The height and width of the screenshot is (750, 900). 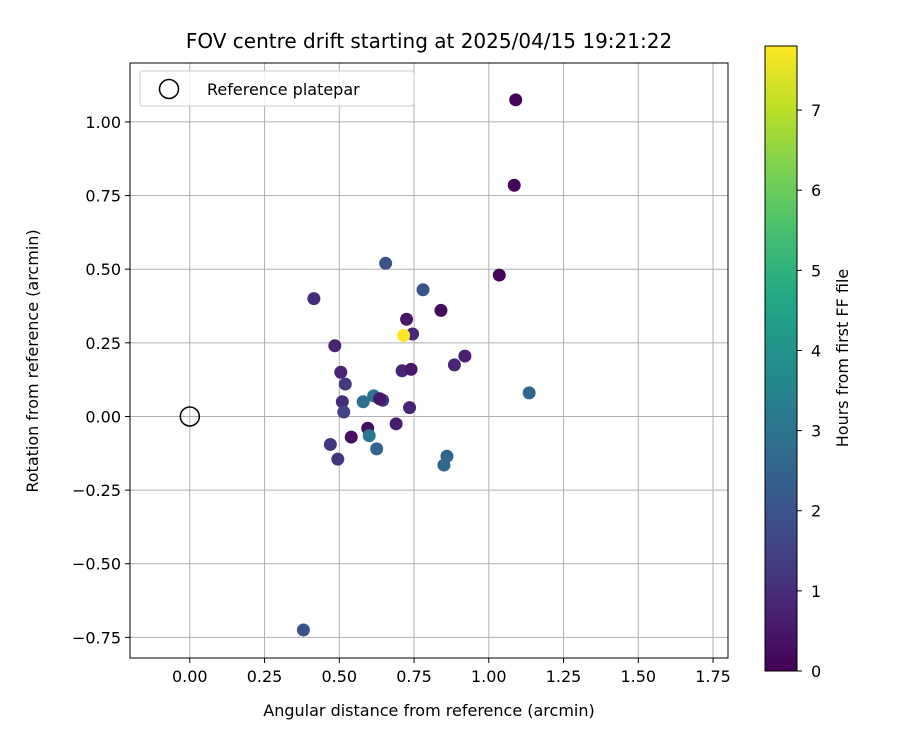 I want to click on x-tick-label: 1.75, so click(x=713, y=676).